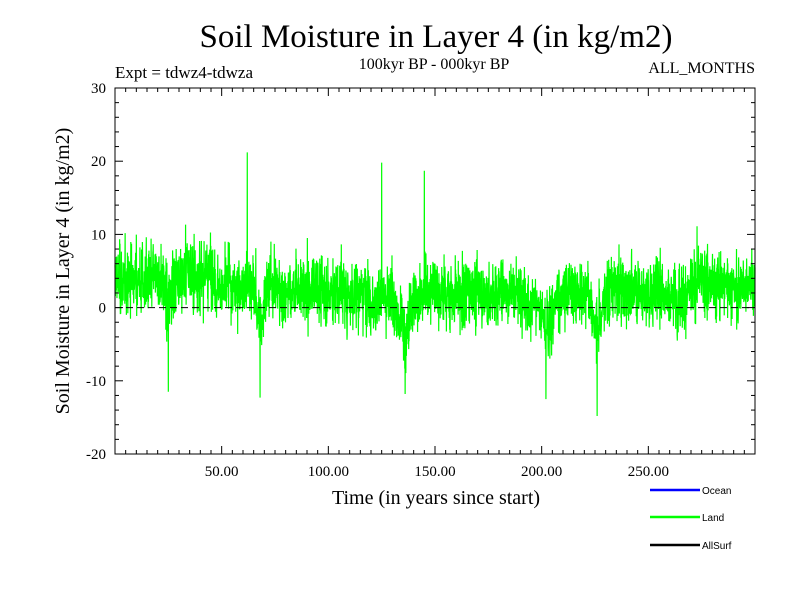 The width and height of the screenshot is (800, 600). Describe the element at coordinates (98, 235) in the screenshot. I see `y-tick-label: 10` at that location.